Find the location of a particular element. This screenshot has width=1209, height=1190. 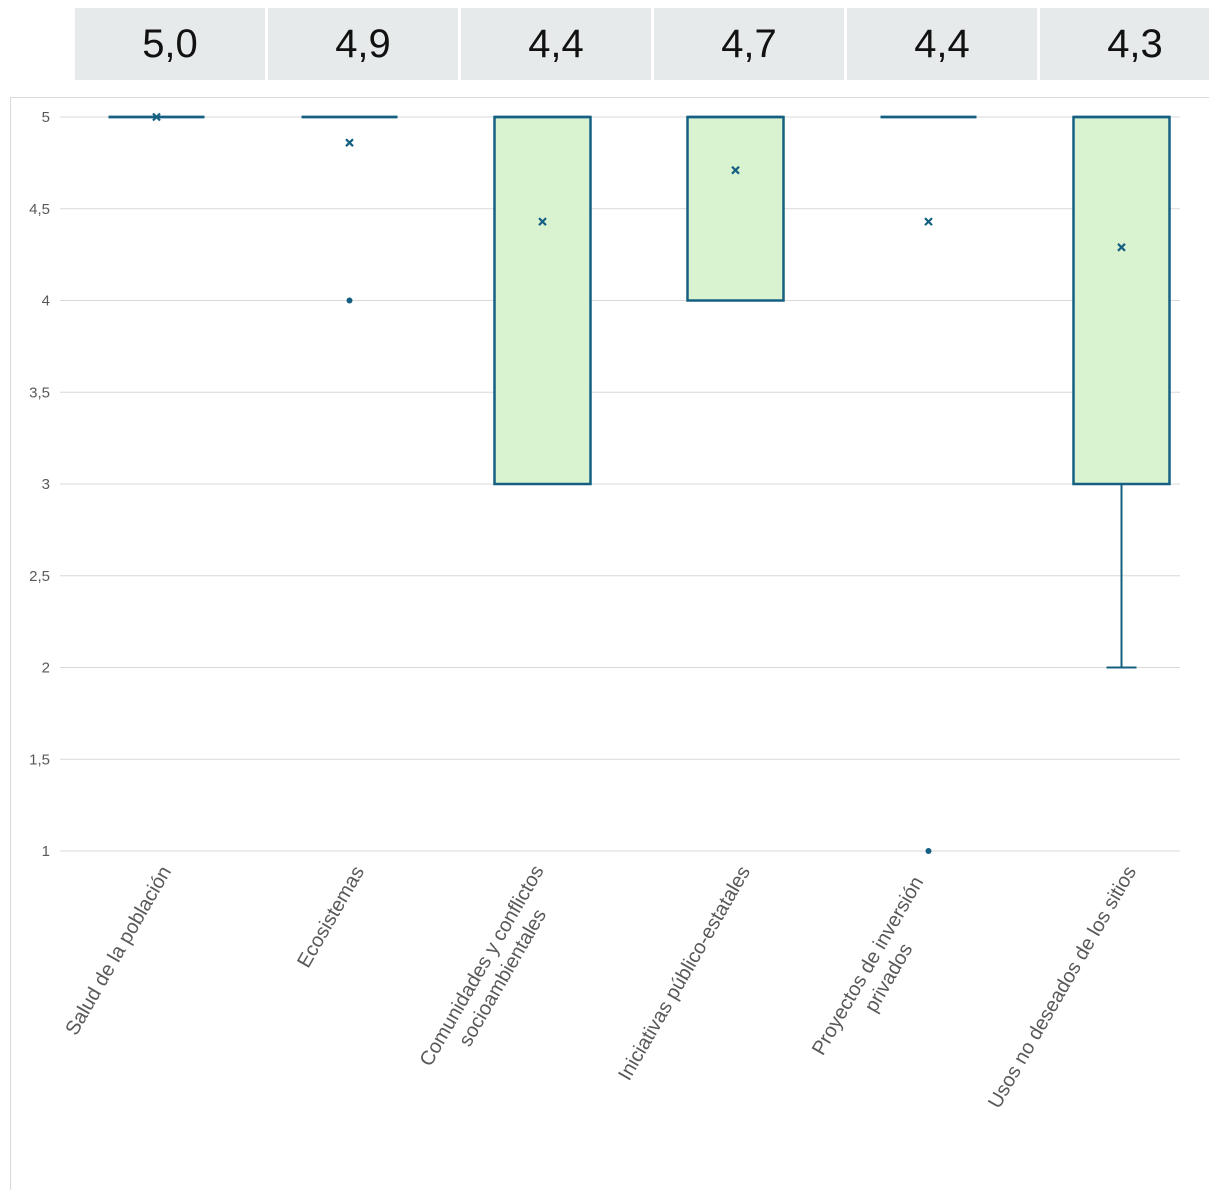

x-category-label-line: Iniciativas público-estatales is located at coordinates (684, 974).